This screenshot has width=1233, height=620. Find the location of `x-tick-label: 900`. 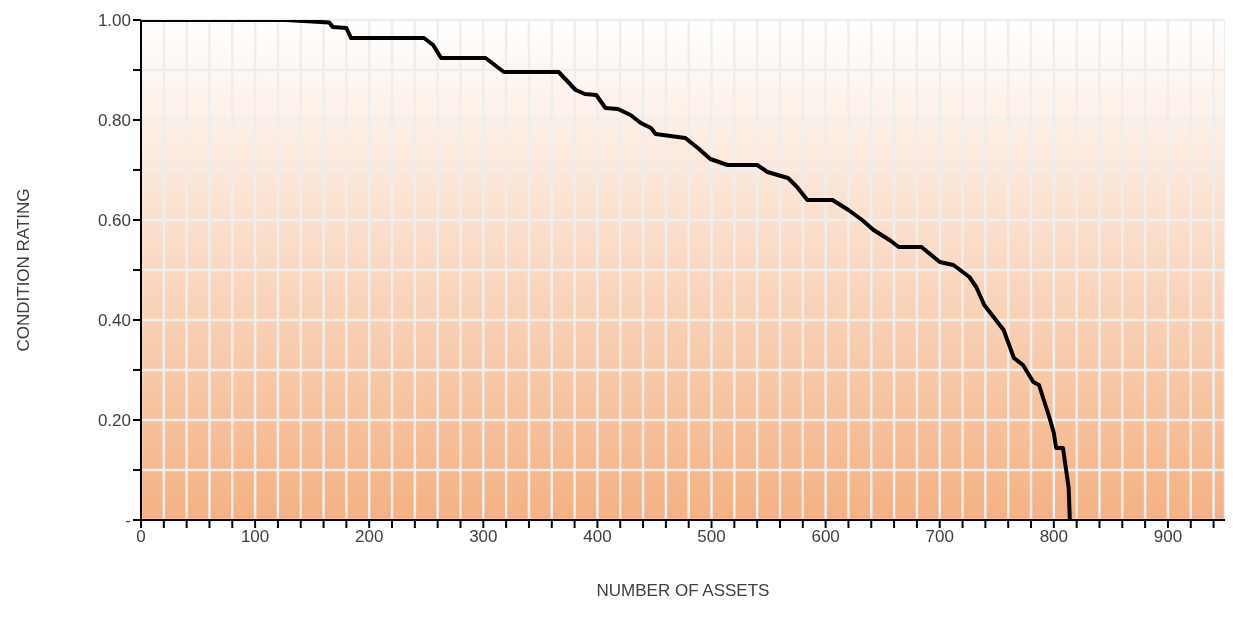

x-tick-label: 900 is located at coordinates (1168, 537).